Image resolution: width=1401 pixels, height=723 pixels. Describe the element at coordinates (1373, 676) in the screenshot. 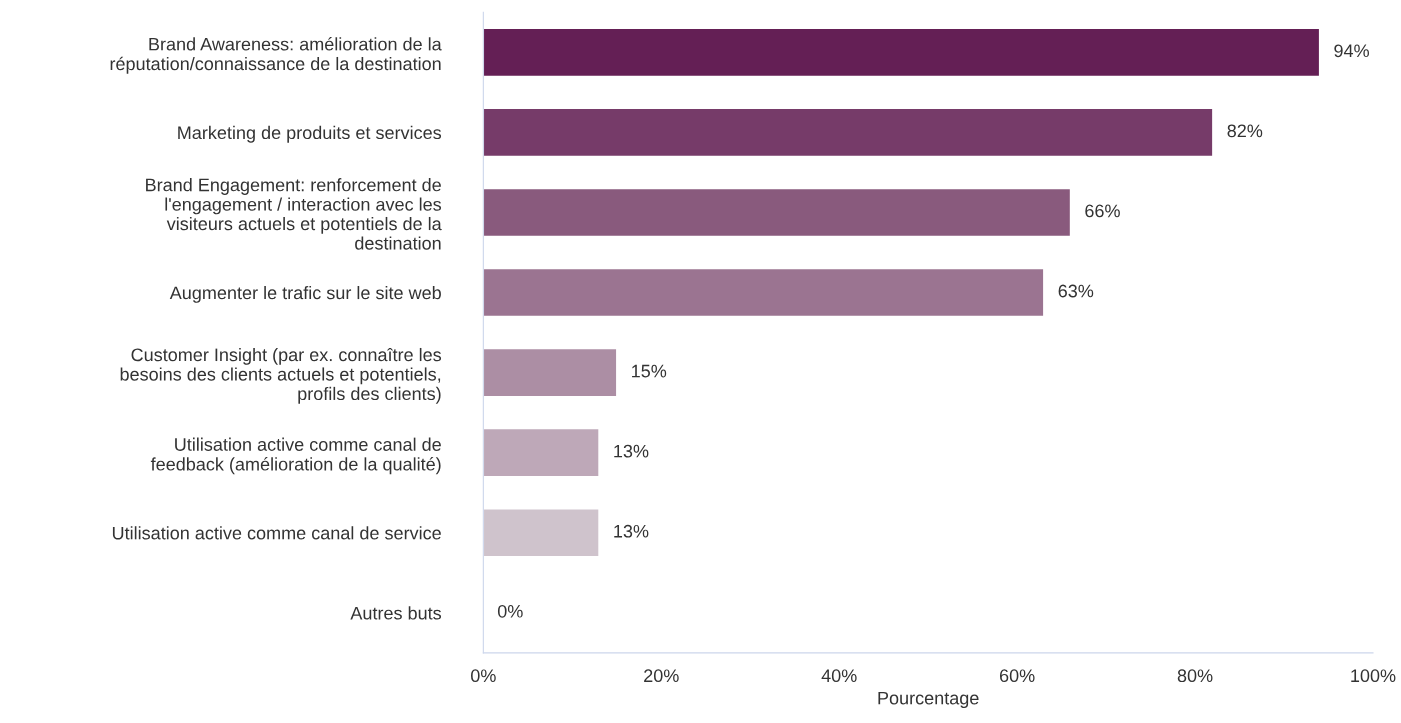

I see `x-tick-label: 100%` at that location.